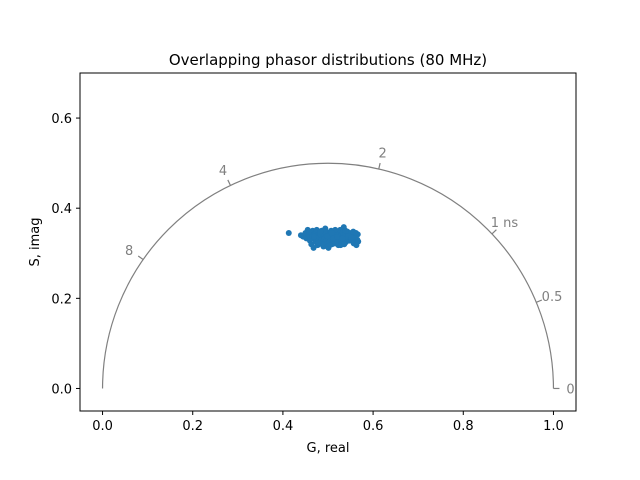  Describe the element at coordinates (505, 223) in the screenshot. I see `lifetime-label: 1 ns` at that location.